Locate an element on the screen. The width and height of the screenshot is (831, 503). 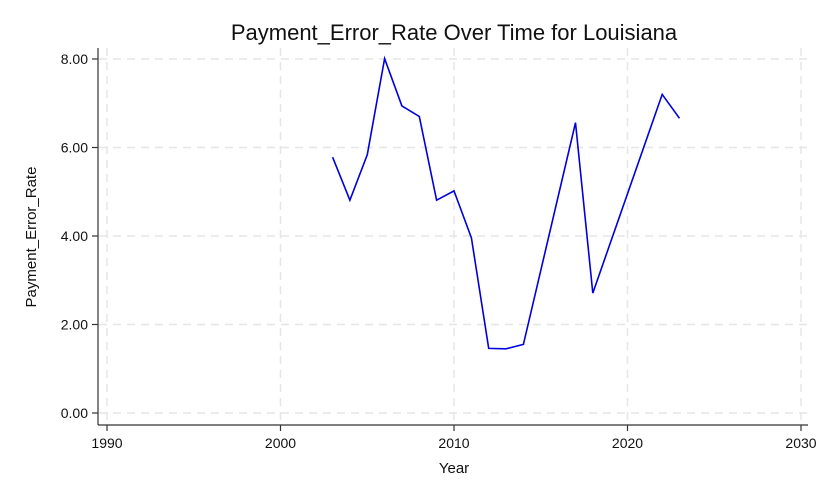
y-tick-label: 2.00 is located at coordinates (74, 325).